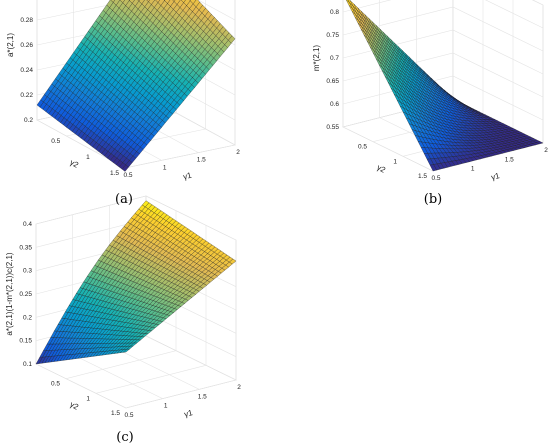  What do you see at coordinates (25, 341) in the screenshot?
I see `z-tick-label: 0.15` at bounding box center [25, 341].